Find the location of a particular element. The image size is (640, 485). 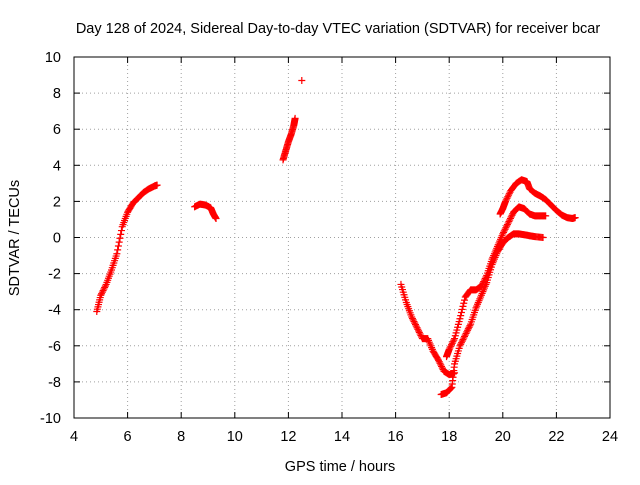

y-tick-label: 2 is located at coordinates (57, 202).